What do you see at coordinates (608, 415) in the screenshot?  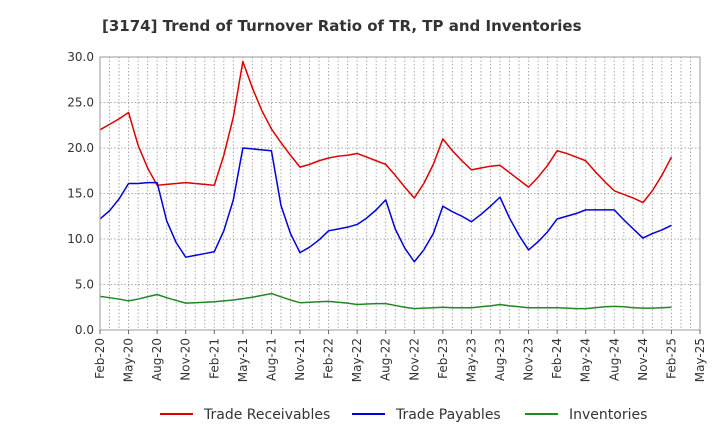 I see `legend-label: Inventories` at bounding box center [608, 415].